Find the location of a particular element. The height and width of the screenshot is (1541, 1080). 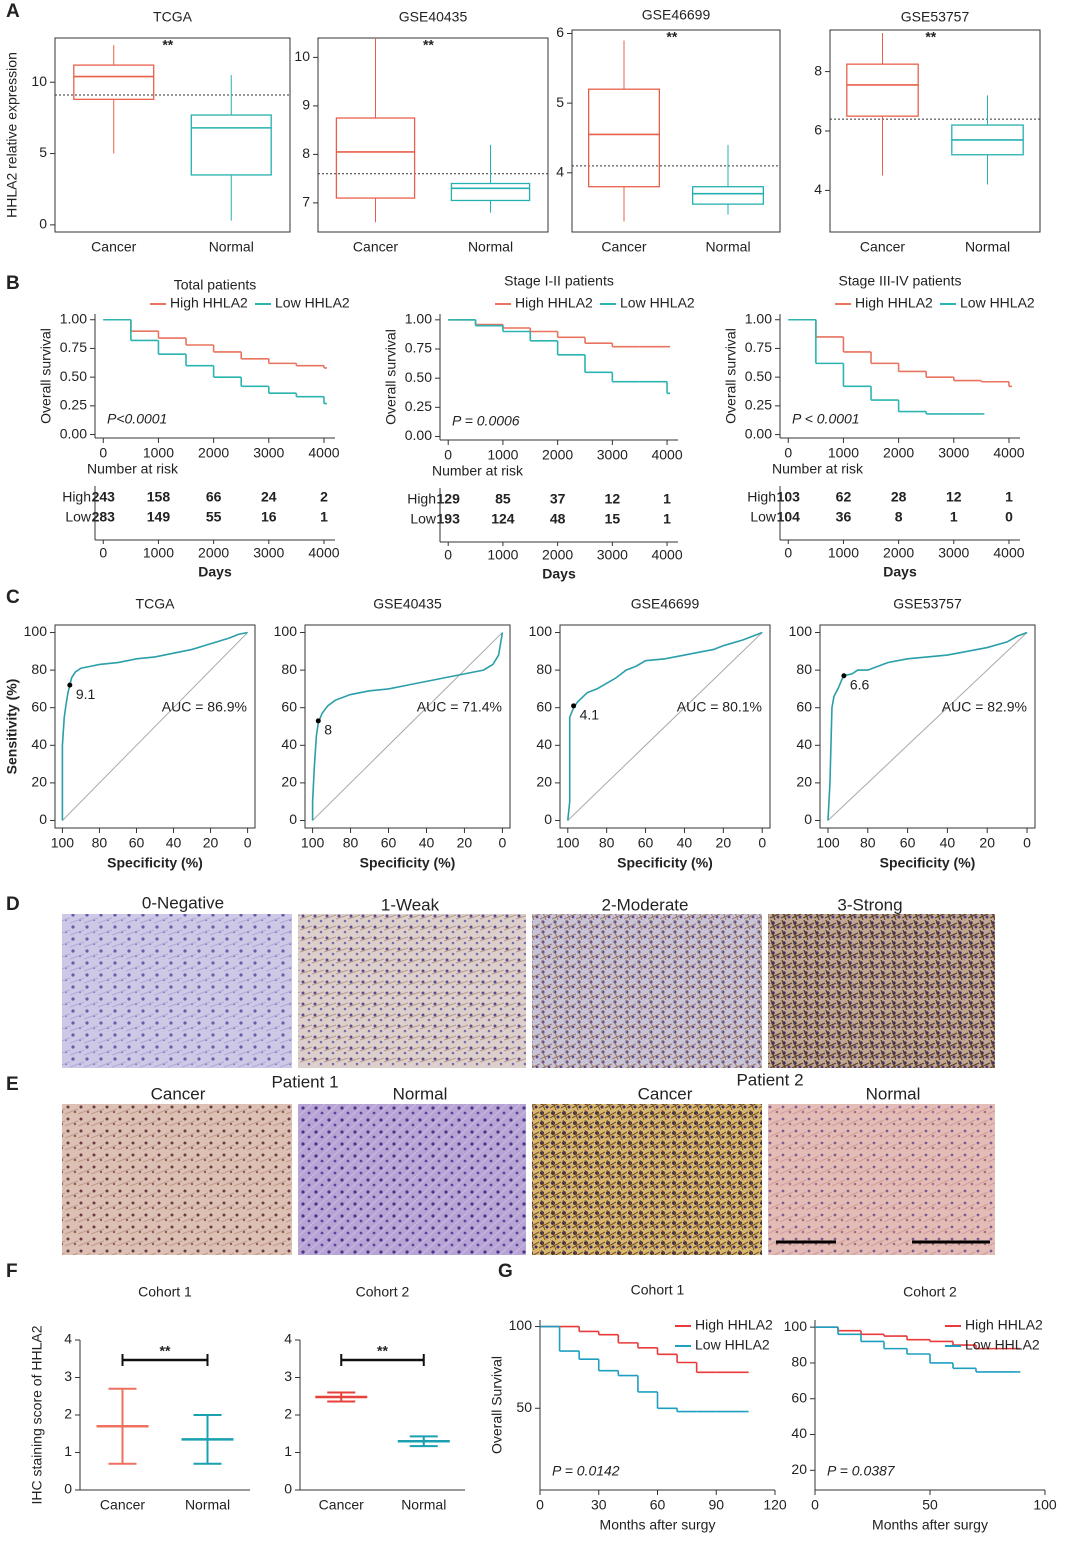

grade-label: 2-Moderate is located at coordinates (645, 904).